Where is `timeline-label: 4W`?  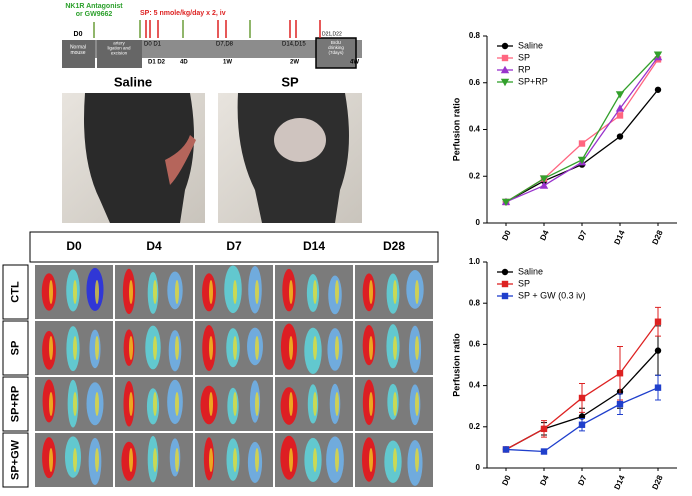
timeline-label: 4W is located at coordinates (354, 63).